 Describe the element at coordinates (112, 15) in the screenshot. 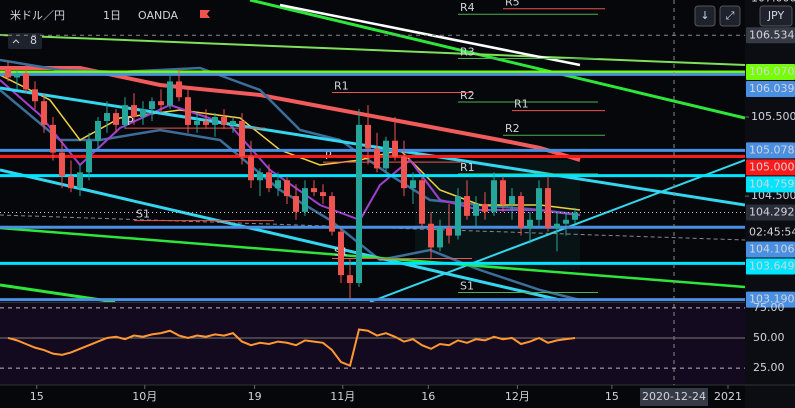

I see `interval: 1日` at that location.